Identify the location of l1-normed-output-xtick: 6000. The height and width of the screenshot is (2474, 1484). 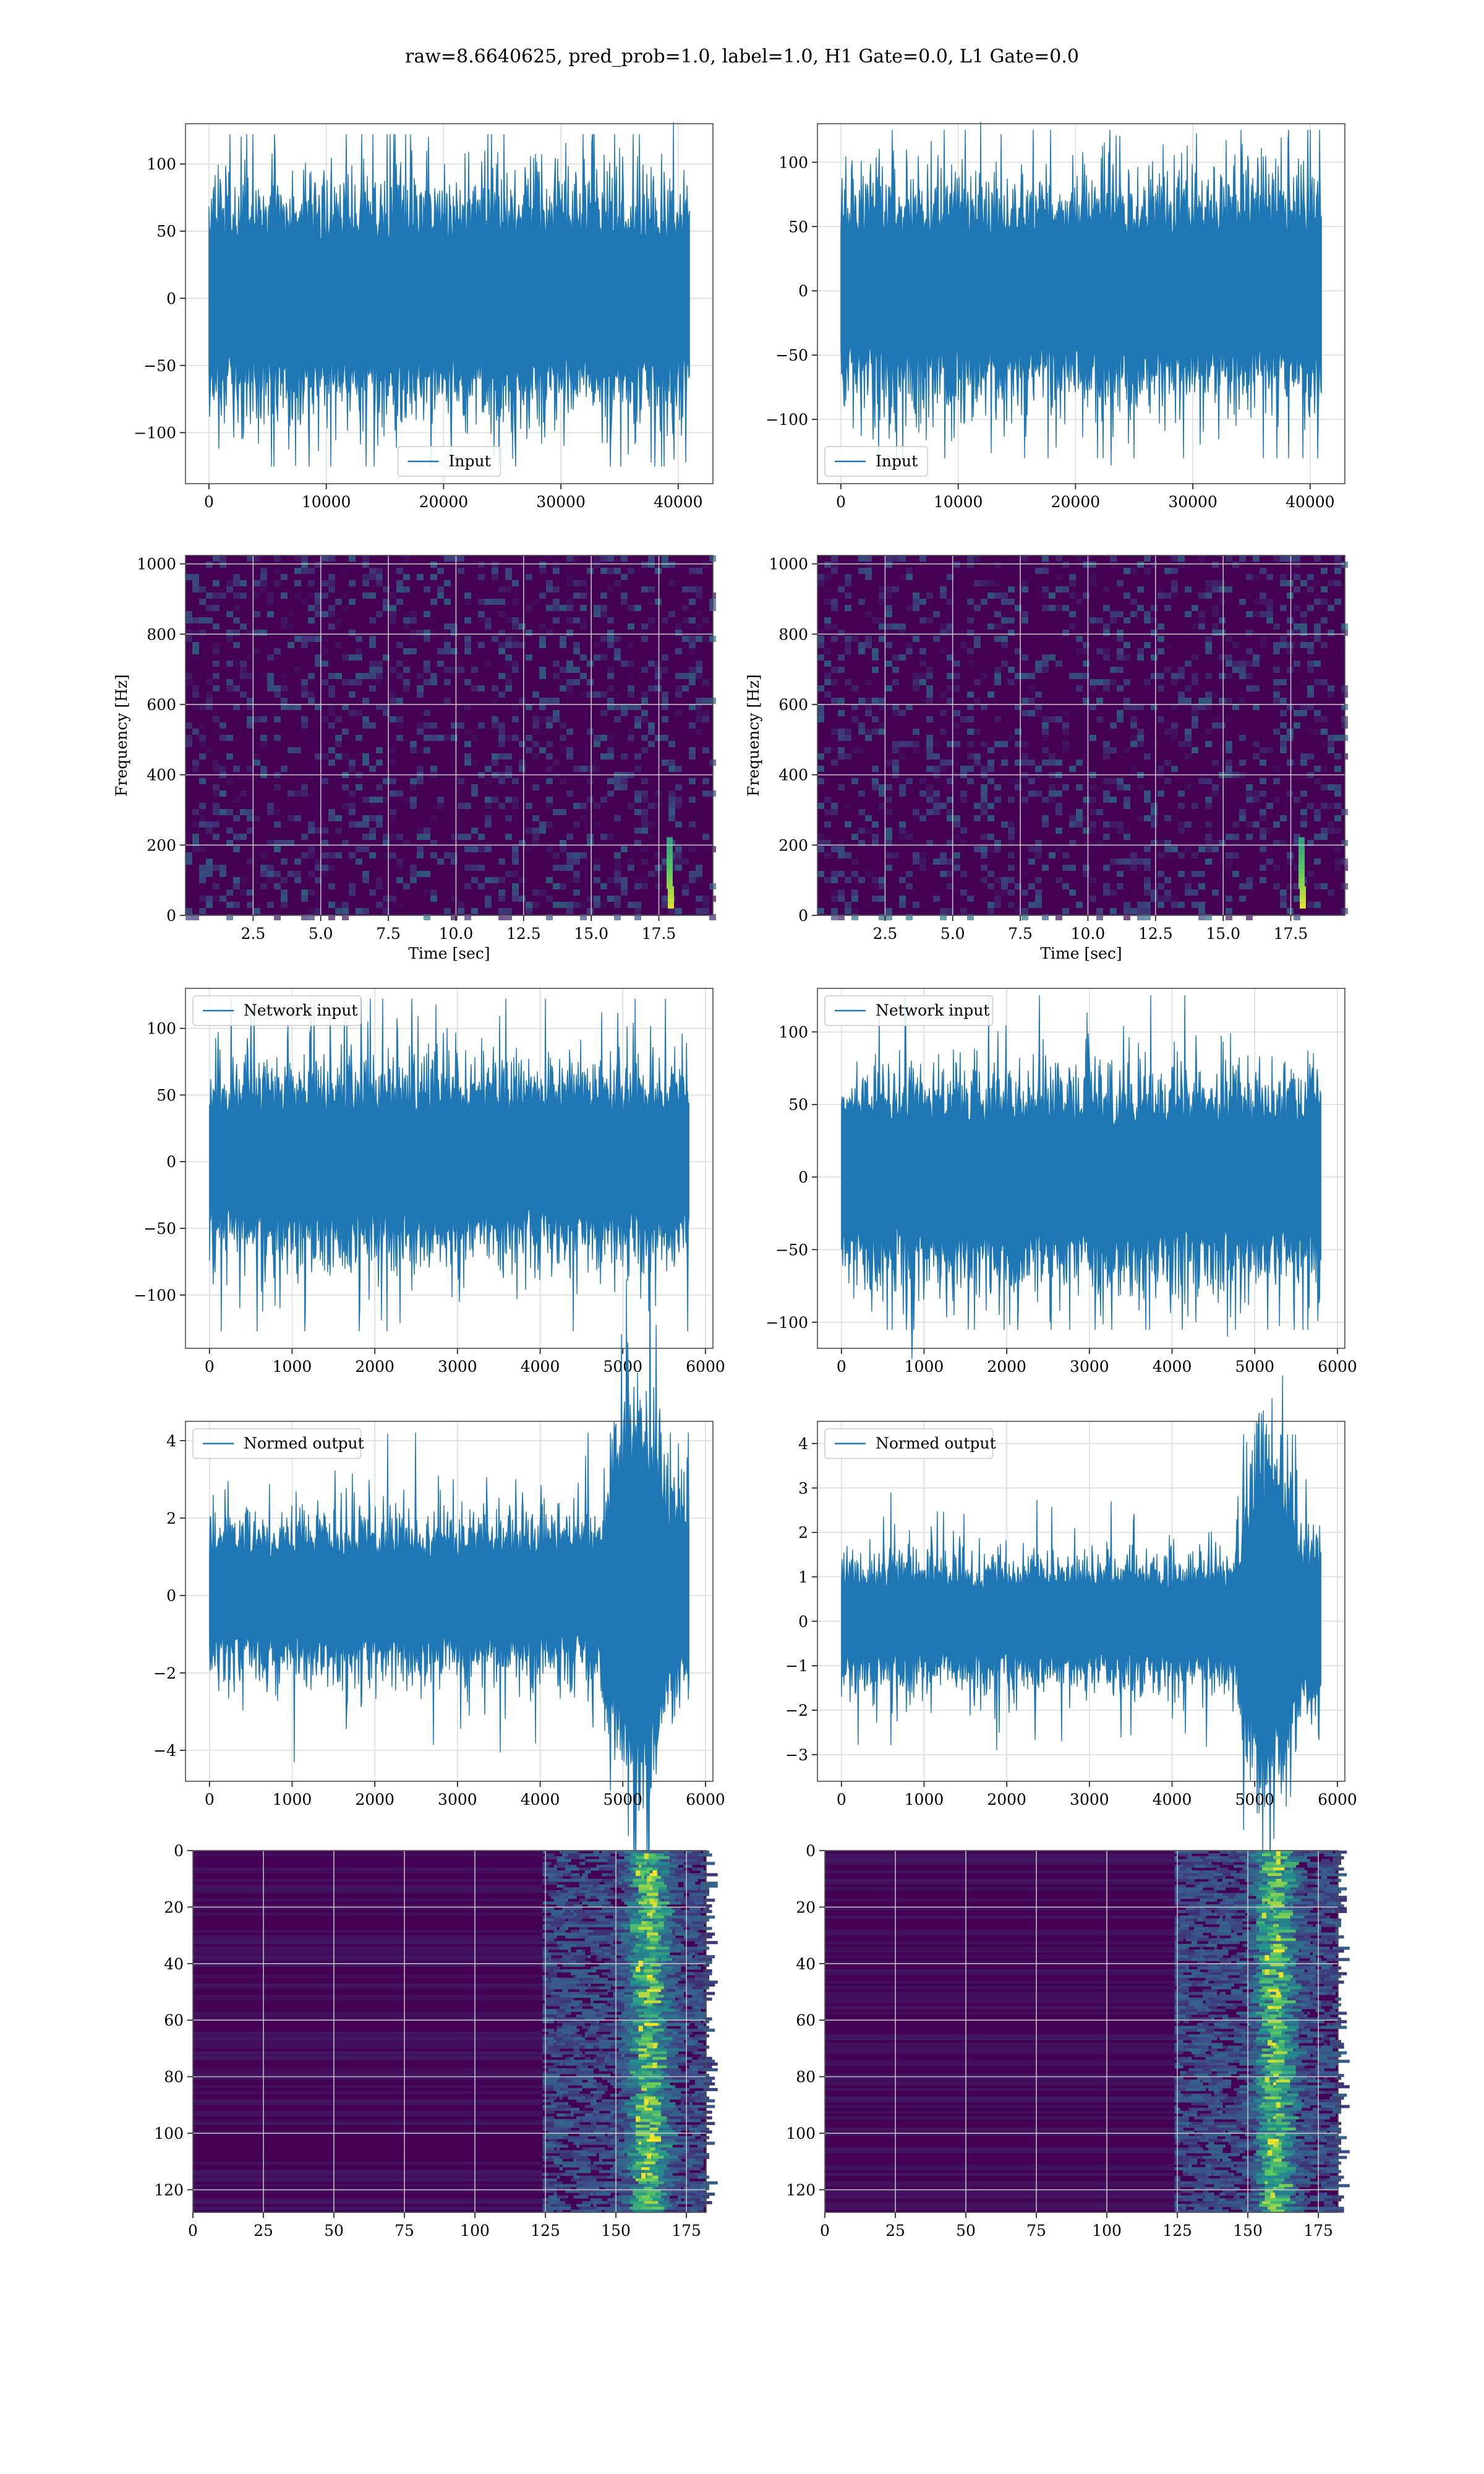
(1337, 1794).